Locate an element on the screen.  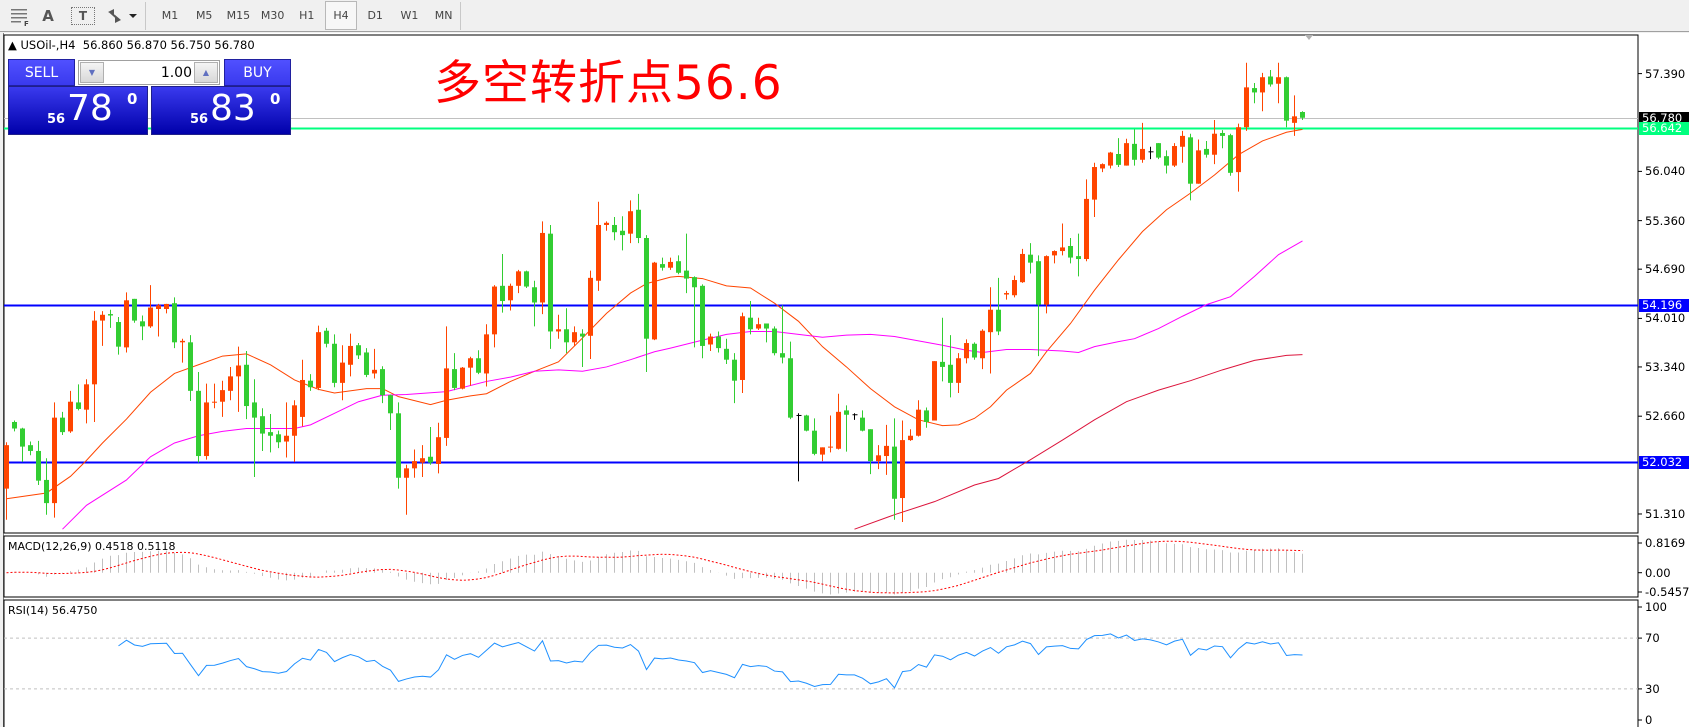
lot-size-input is located at coordinates (150, 72).